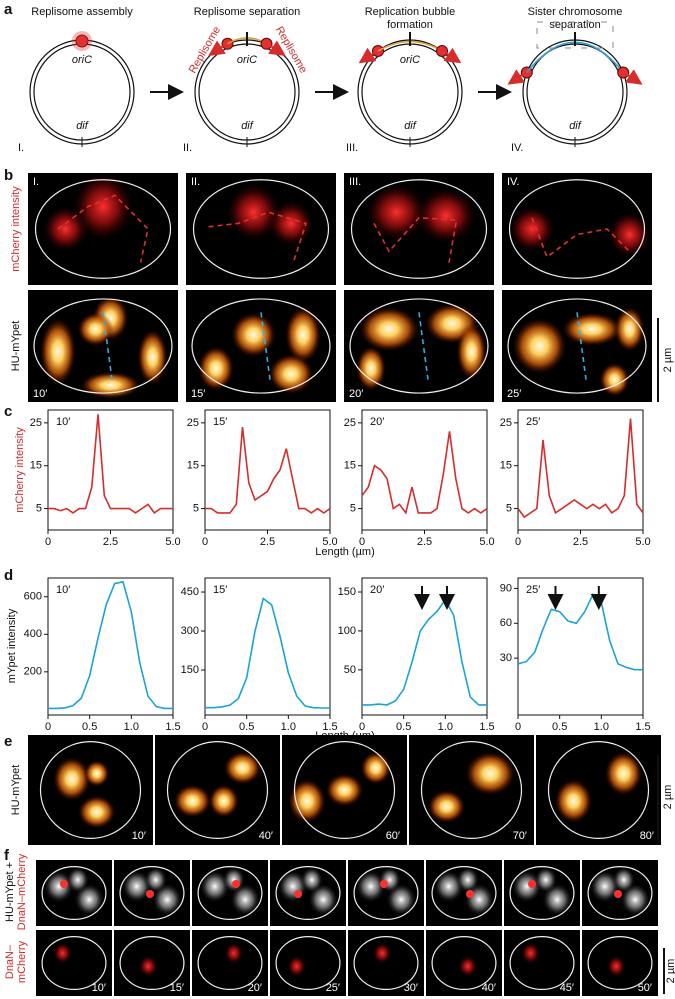 The height and width of the screenshot is (999, 675). I want to click on label: HU-mYpet +, so click(10, 892).